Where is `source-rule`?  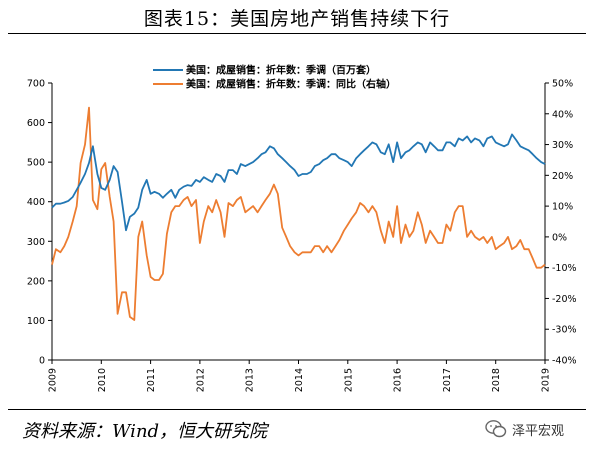 source-rule is located at coordinates (297, 409).